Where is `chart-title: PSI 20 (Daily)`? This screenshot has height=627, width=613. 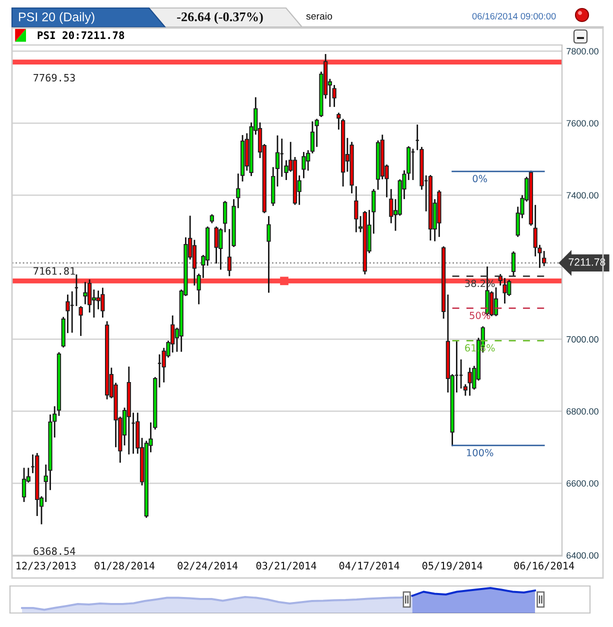
chart-title: PSI 20 (Daily) is located at coordinates (56, 18).